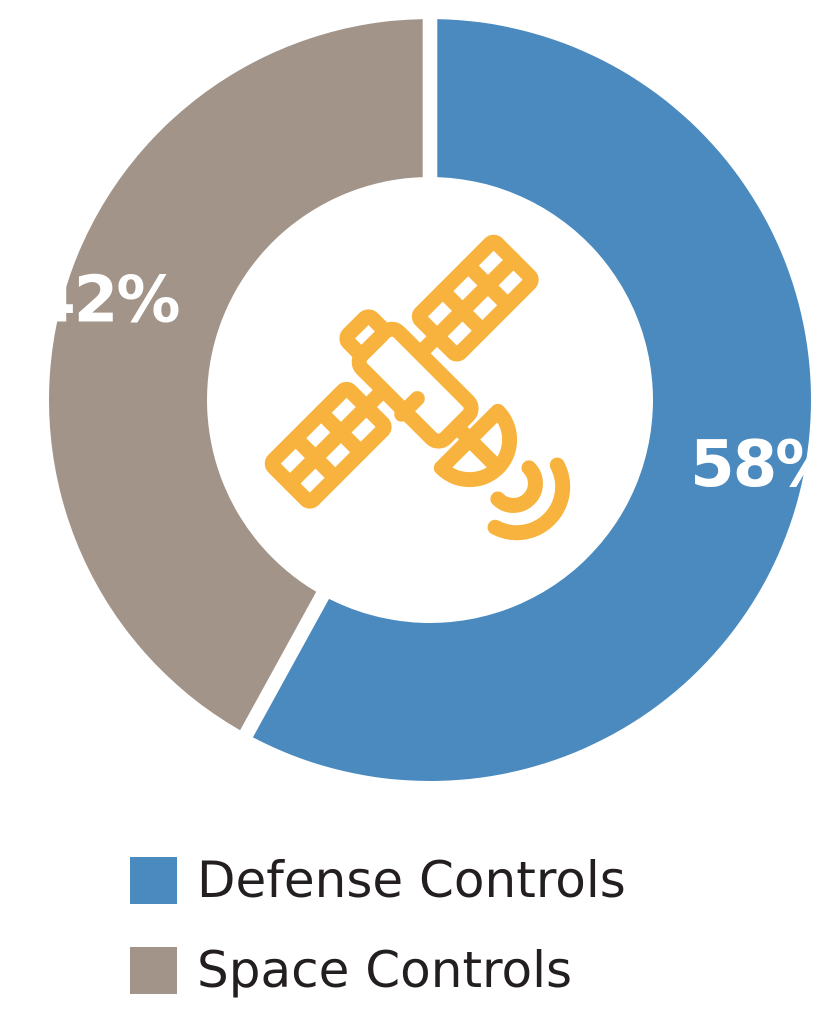 Image resolution: width=830 pixels, height=1015 pixels. Describe the element at coordinates (760, 465) in the screenshot. I see `slice-label-defense-controls: 58%` at that location.